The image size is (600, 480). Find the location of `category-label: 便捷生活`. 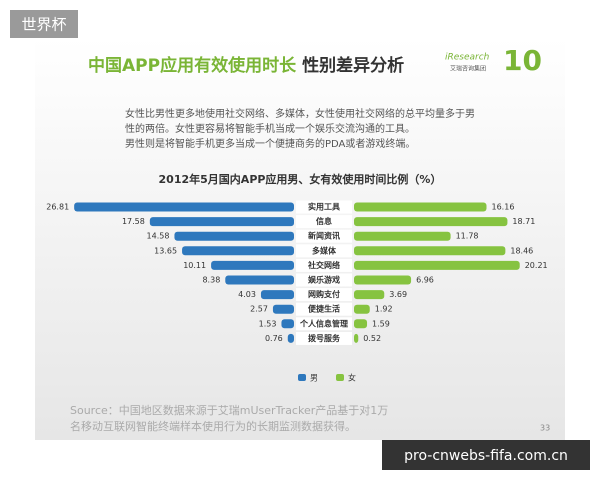

category-label: 便捷生活 is located at coordinates (324, 309).